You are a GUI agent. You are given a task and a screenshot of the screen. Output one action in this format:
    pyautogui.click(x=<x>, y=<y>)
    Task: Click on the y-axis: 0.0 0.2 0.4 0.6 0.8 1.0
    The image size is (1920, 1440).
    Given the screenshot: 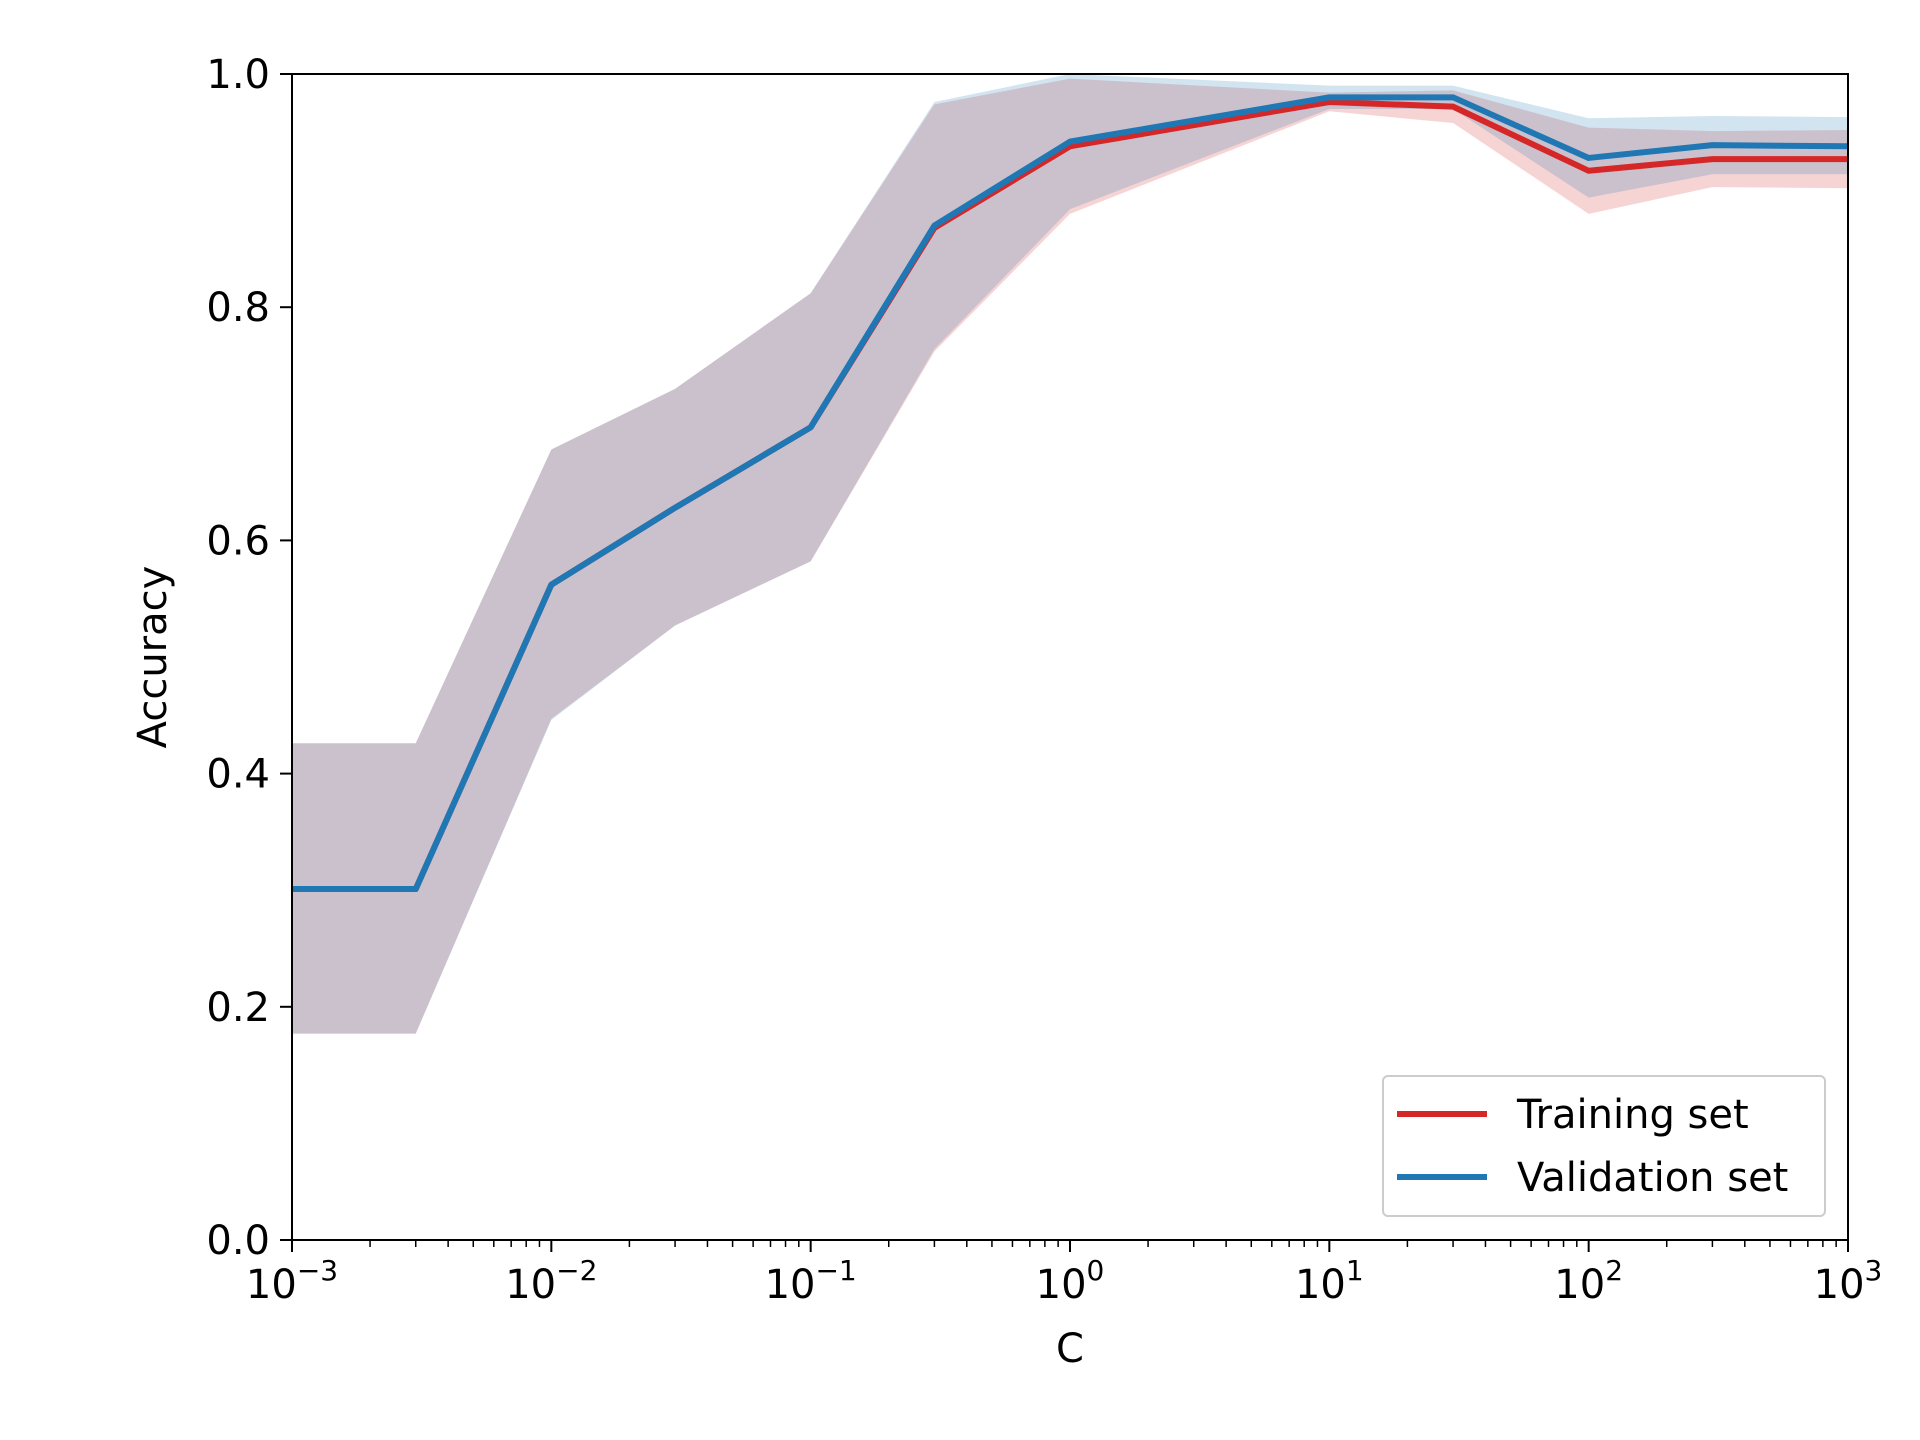 What is the action you would take?
    pyautogui.click(x=249, y=658)
    